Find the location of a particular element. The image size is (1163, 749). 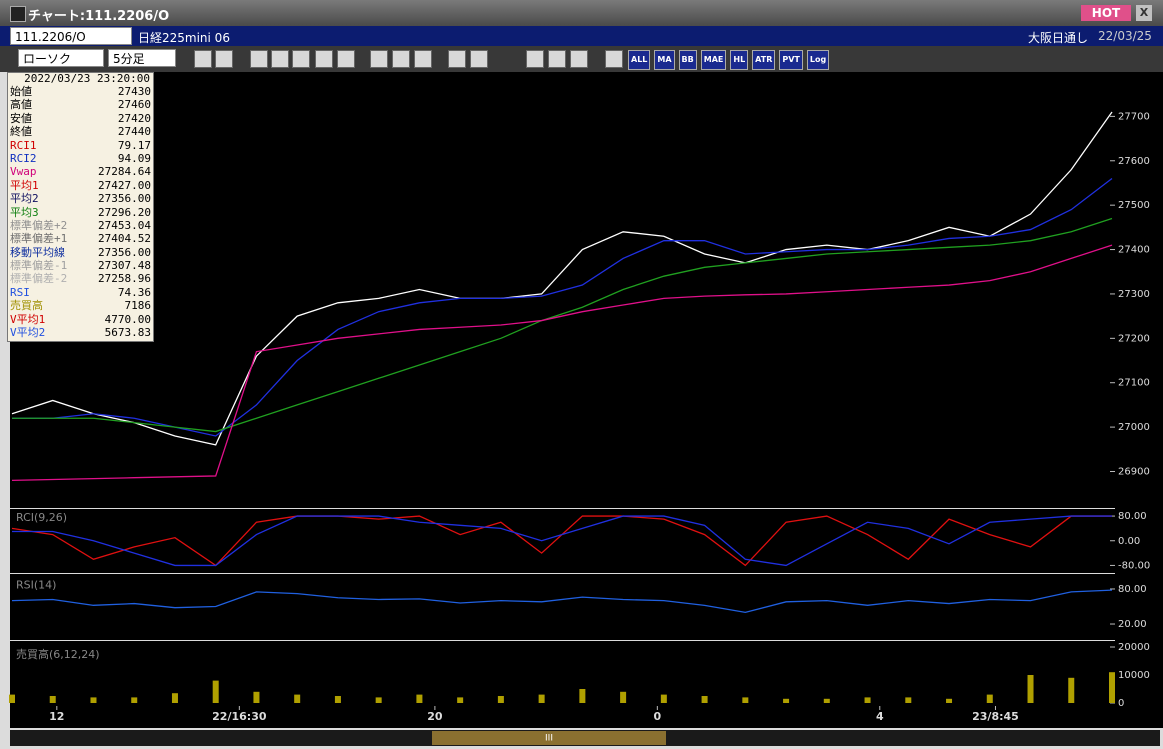

info-label: 平均1 is located at coordinates (24, 185).